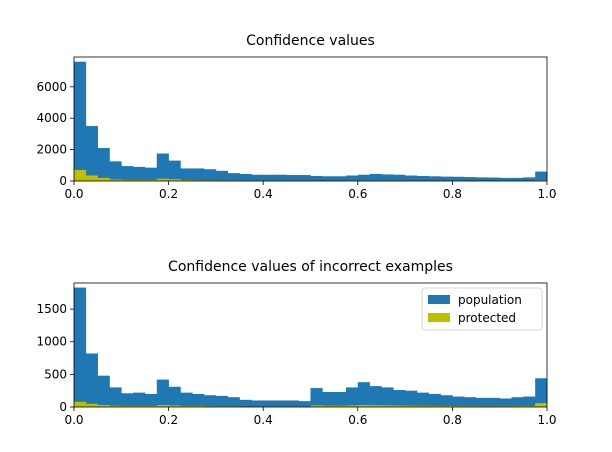  I want to click on legend-swatch-protected, so click(439, 317).